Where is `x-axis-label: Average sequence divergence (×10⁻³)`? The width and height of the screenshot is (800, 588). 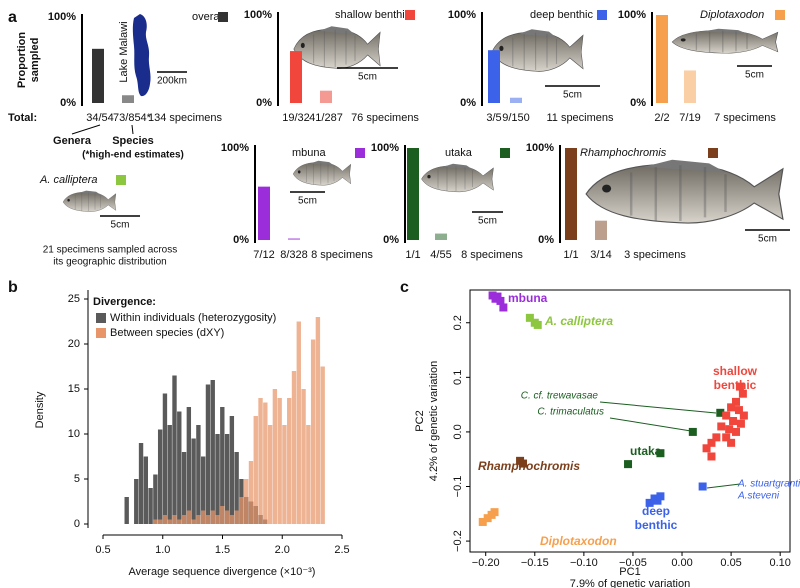
x-axis-label: Average sequence divergence (×10⁻³) is located at coordinates (222, 572).